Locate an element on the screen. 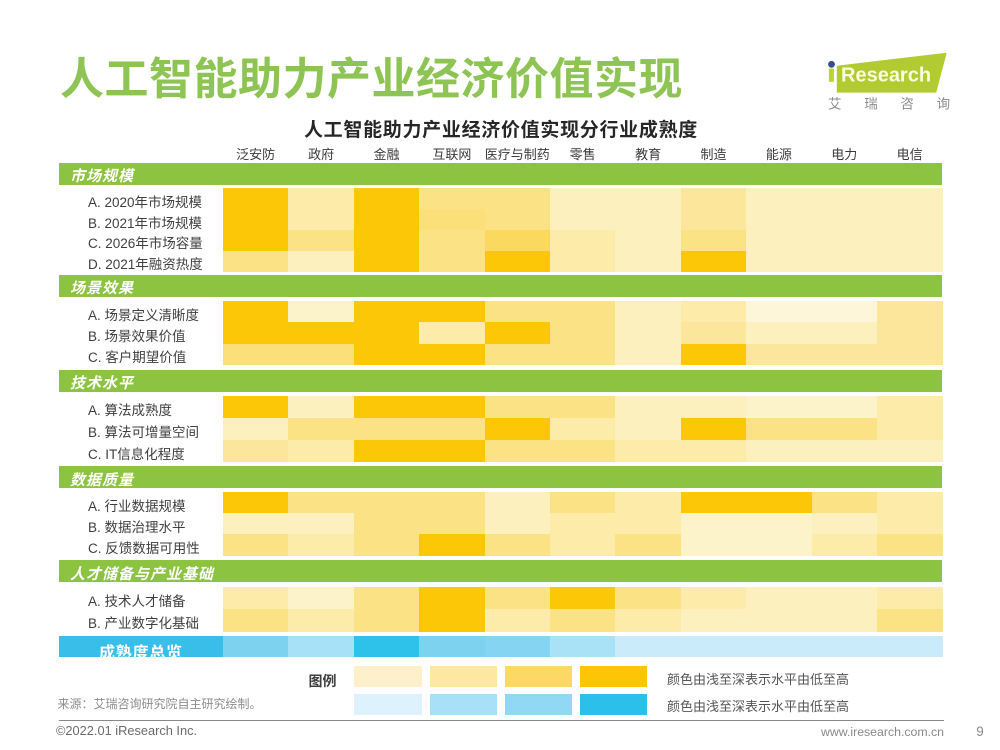 This screenshot has width=1000, height=750. svg-text: Research is located at coordinates (886, 75).